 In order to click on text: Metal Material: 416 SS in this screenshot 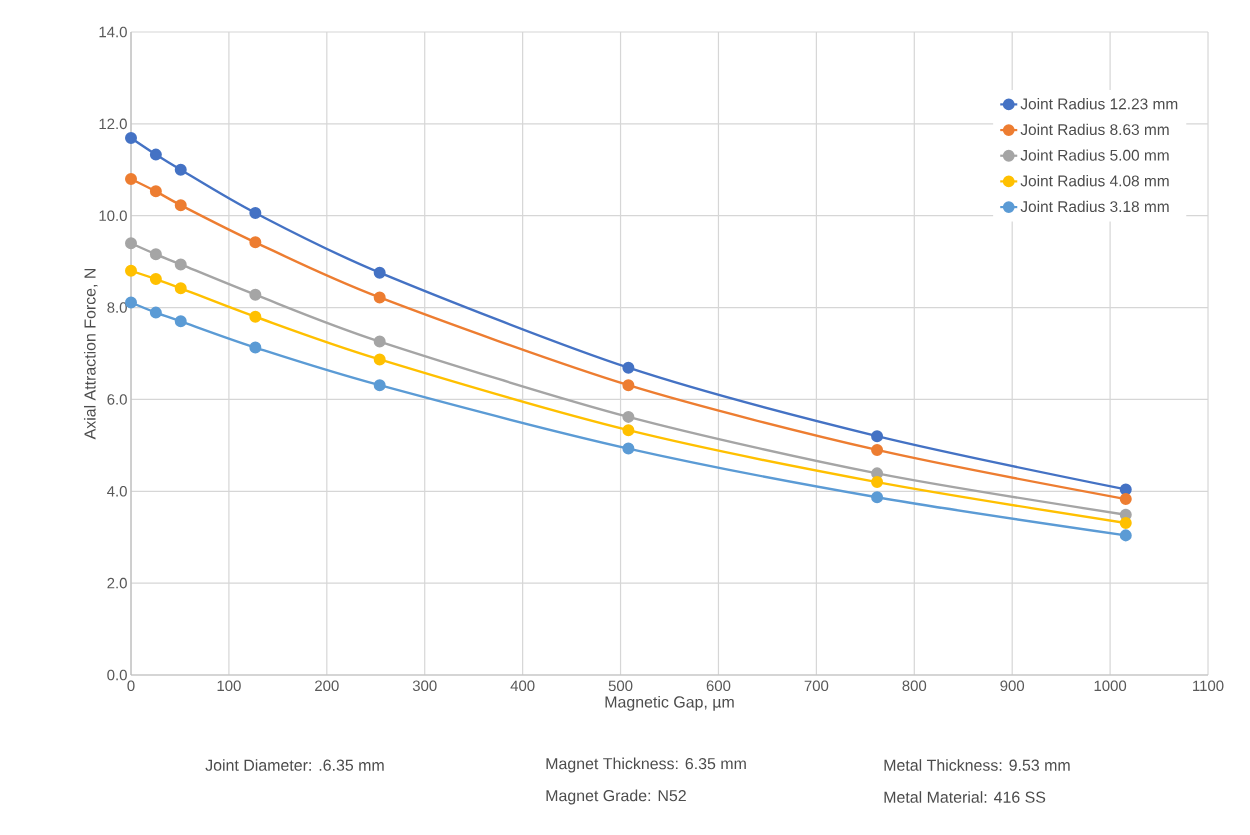, I will do `click(965, 797)`.